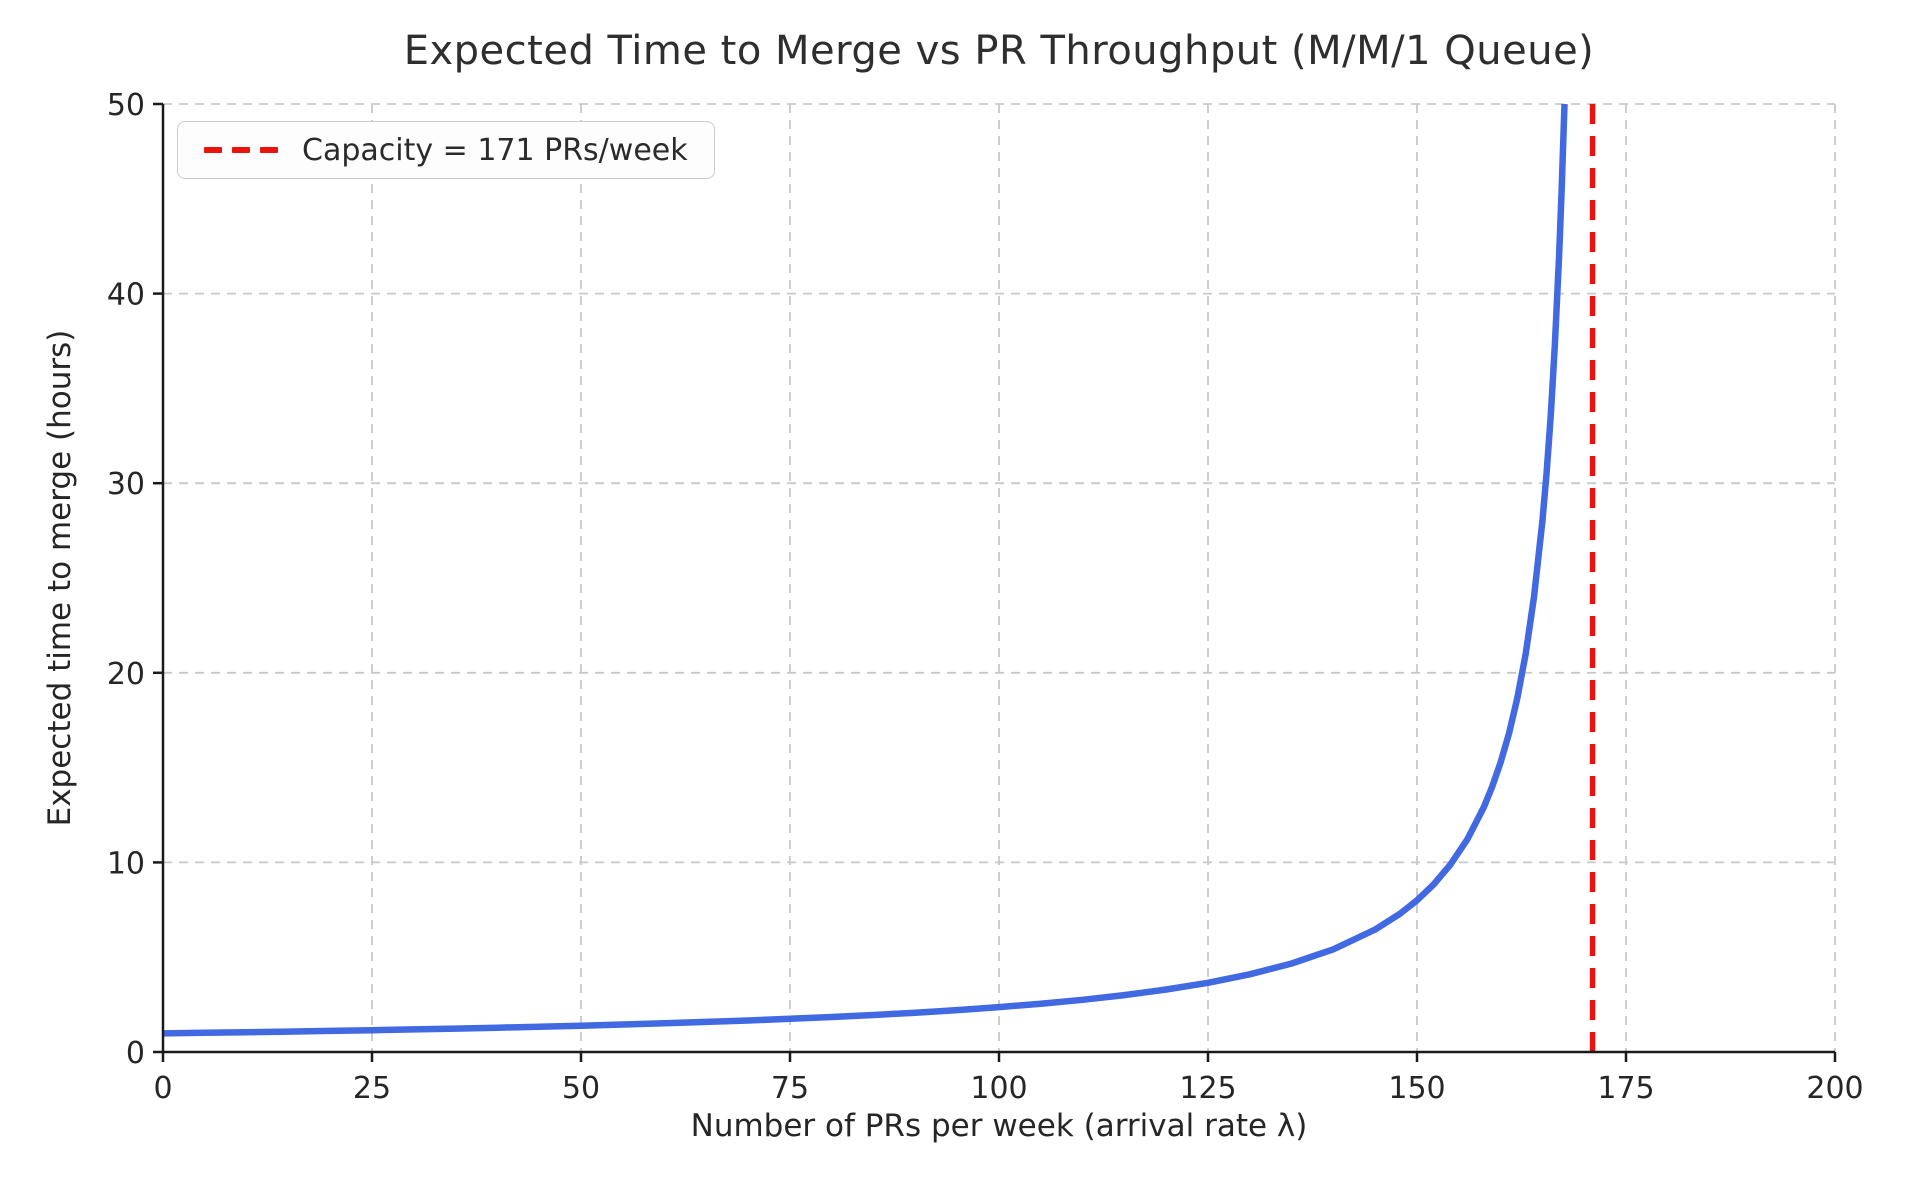 This screenshot has width=1928, height=1188. Describe the element at coordinates (372, 1088) in the screenshot. I see `x-tick-label-25: 25` at that location.